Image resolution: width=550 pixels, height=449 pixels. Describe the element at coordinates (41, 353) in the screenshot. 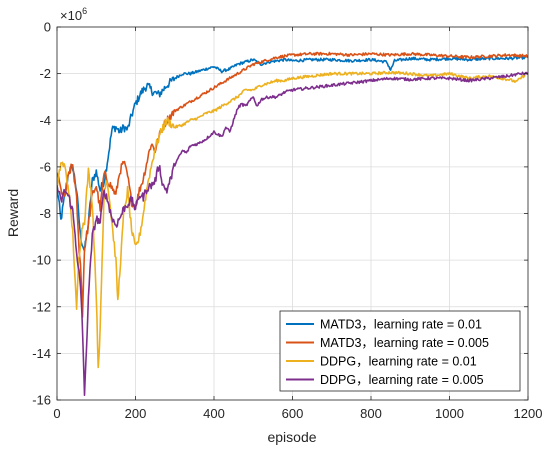

I see `y-tick-label: -14` at that location.